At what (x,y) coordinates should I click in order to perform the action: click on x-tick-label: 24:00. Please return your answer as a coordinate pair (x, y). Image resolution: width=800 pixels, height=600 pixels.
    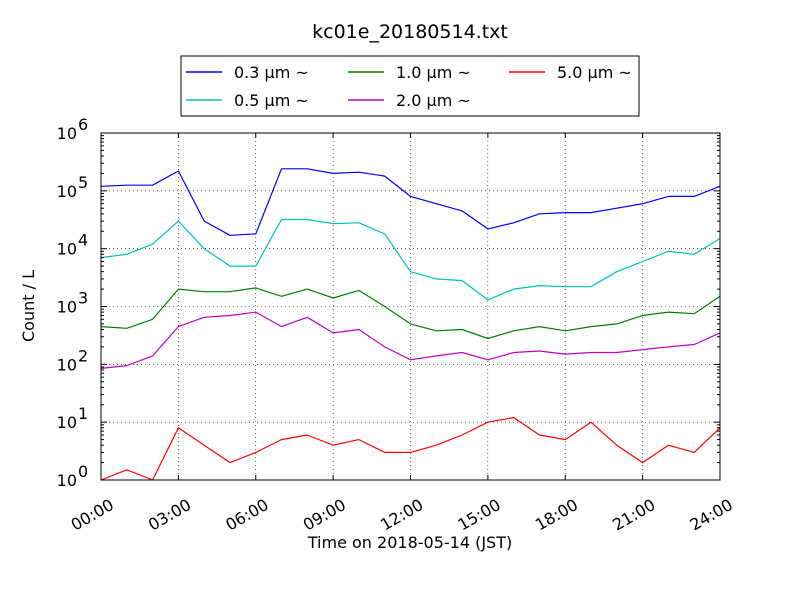
    Looking at the image, I should click on (711, 515).